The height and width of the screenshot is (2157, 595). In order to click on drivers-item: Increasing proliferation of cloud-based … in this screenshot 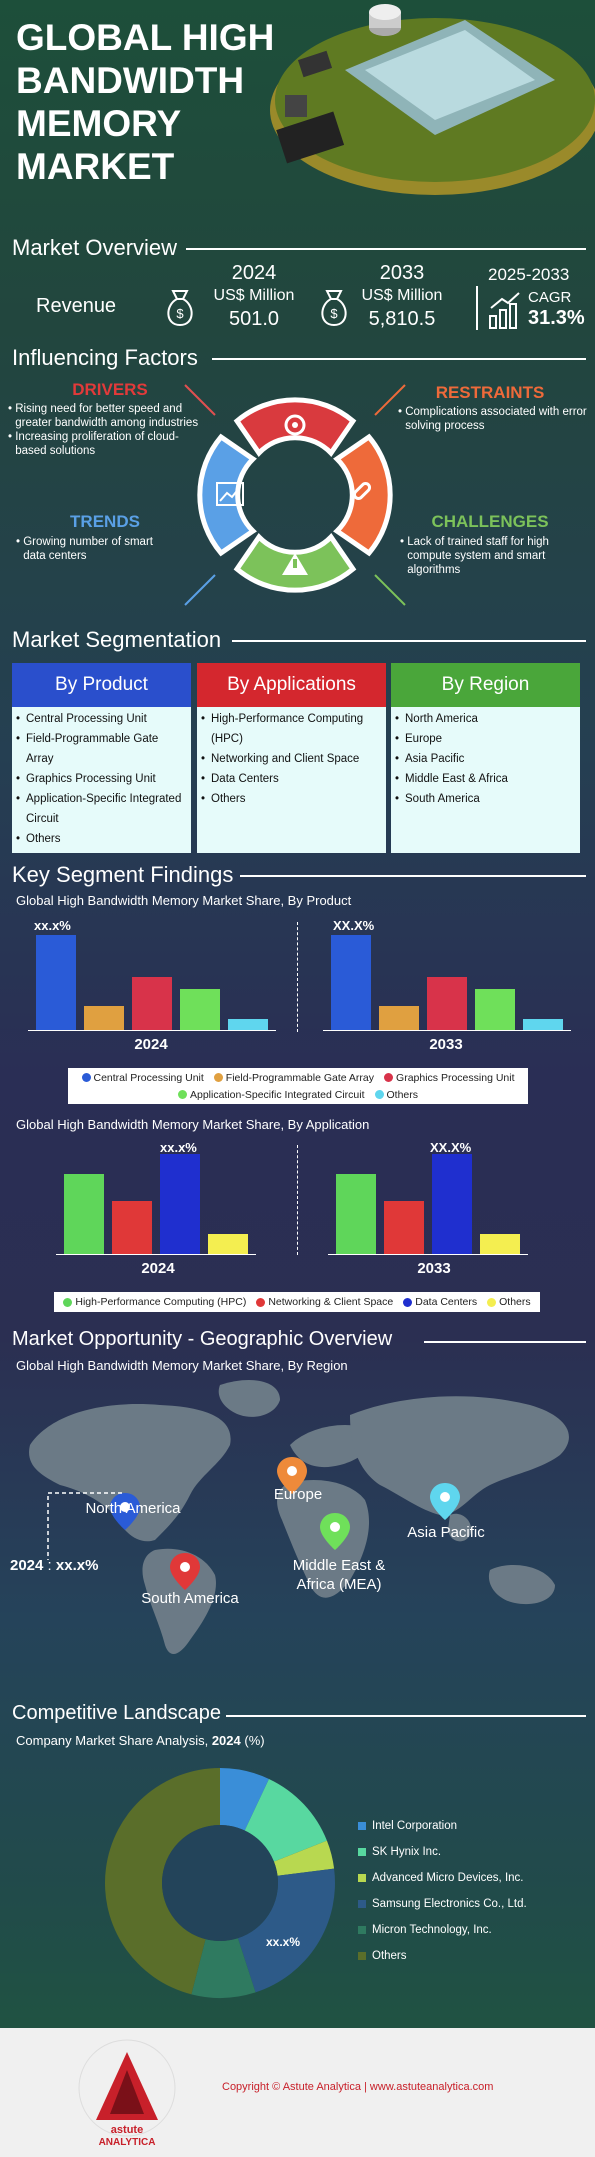, I will do `click(97, 444)`.